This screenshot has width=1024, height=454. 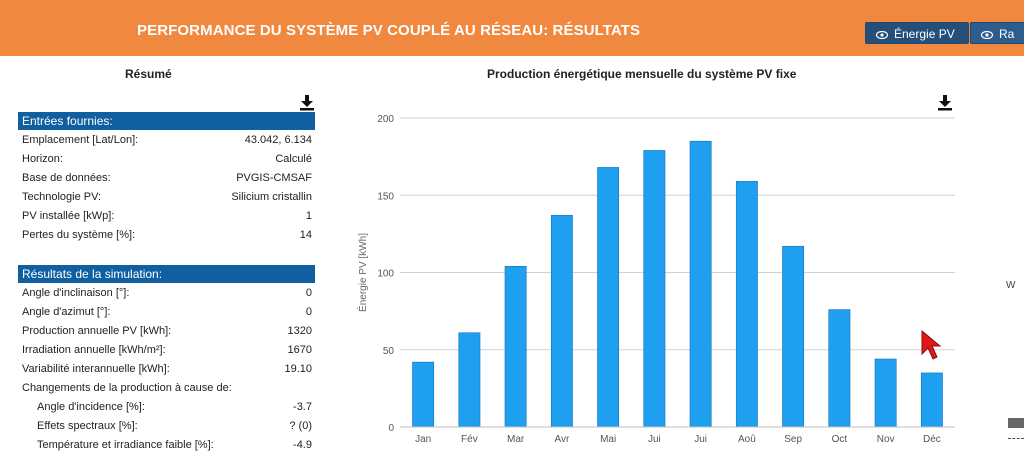 What do you see at coordinates (167, 159) in the screenshot?
I see `summary-row: Horizon: Calculé` at bounding box center [167, 159].